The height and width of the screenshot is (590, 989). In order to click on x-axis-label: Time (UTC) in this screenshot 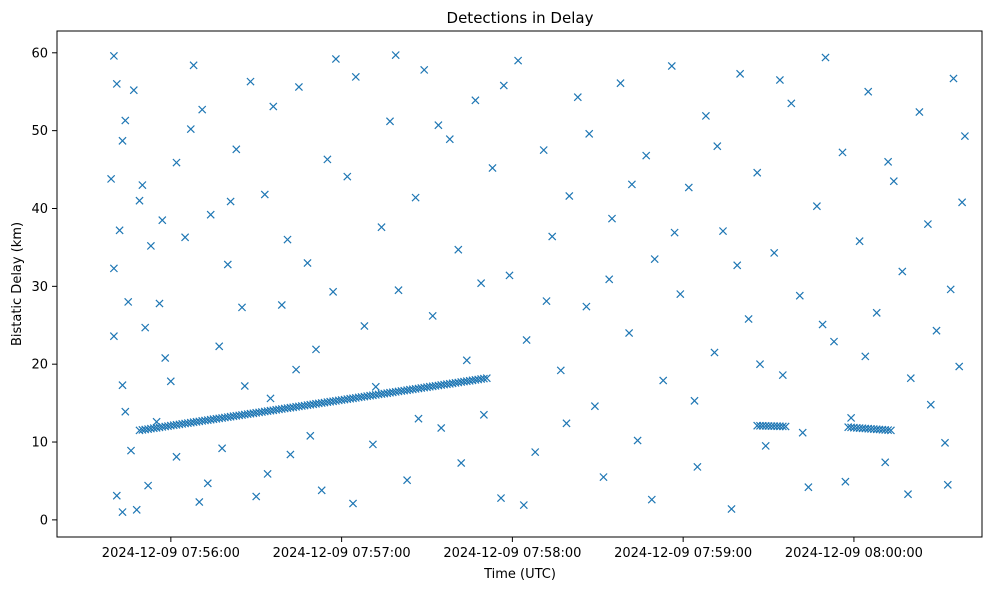, I will do `click(519, 574)`.